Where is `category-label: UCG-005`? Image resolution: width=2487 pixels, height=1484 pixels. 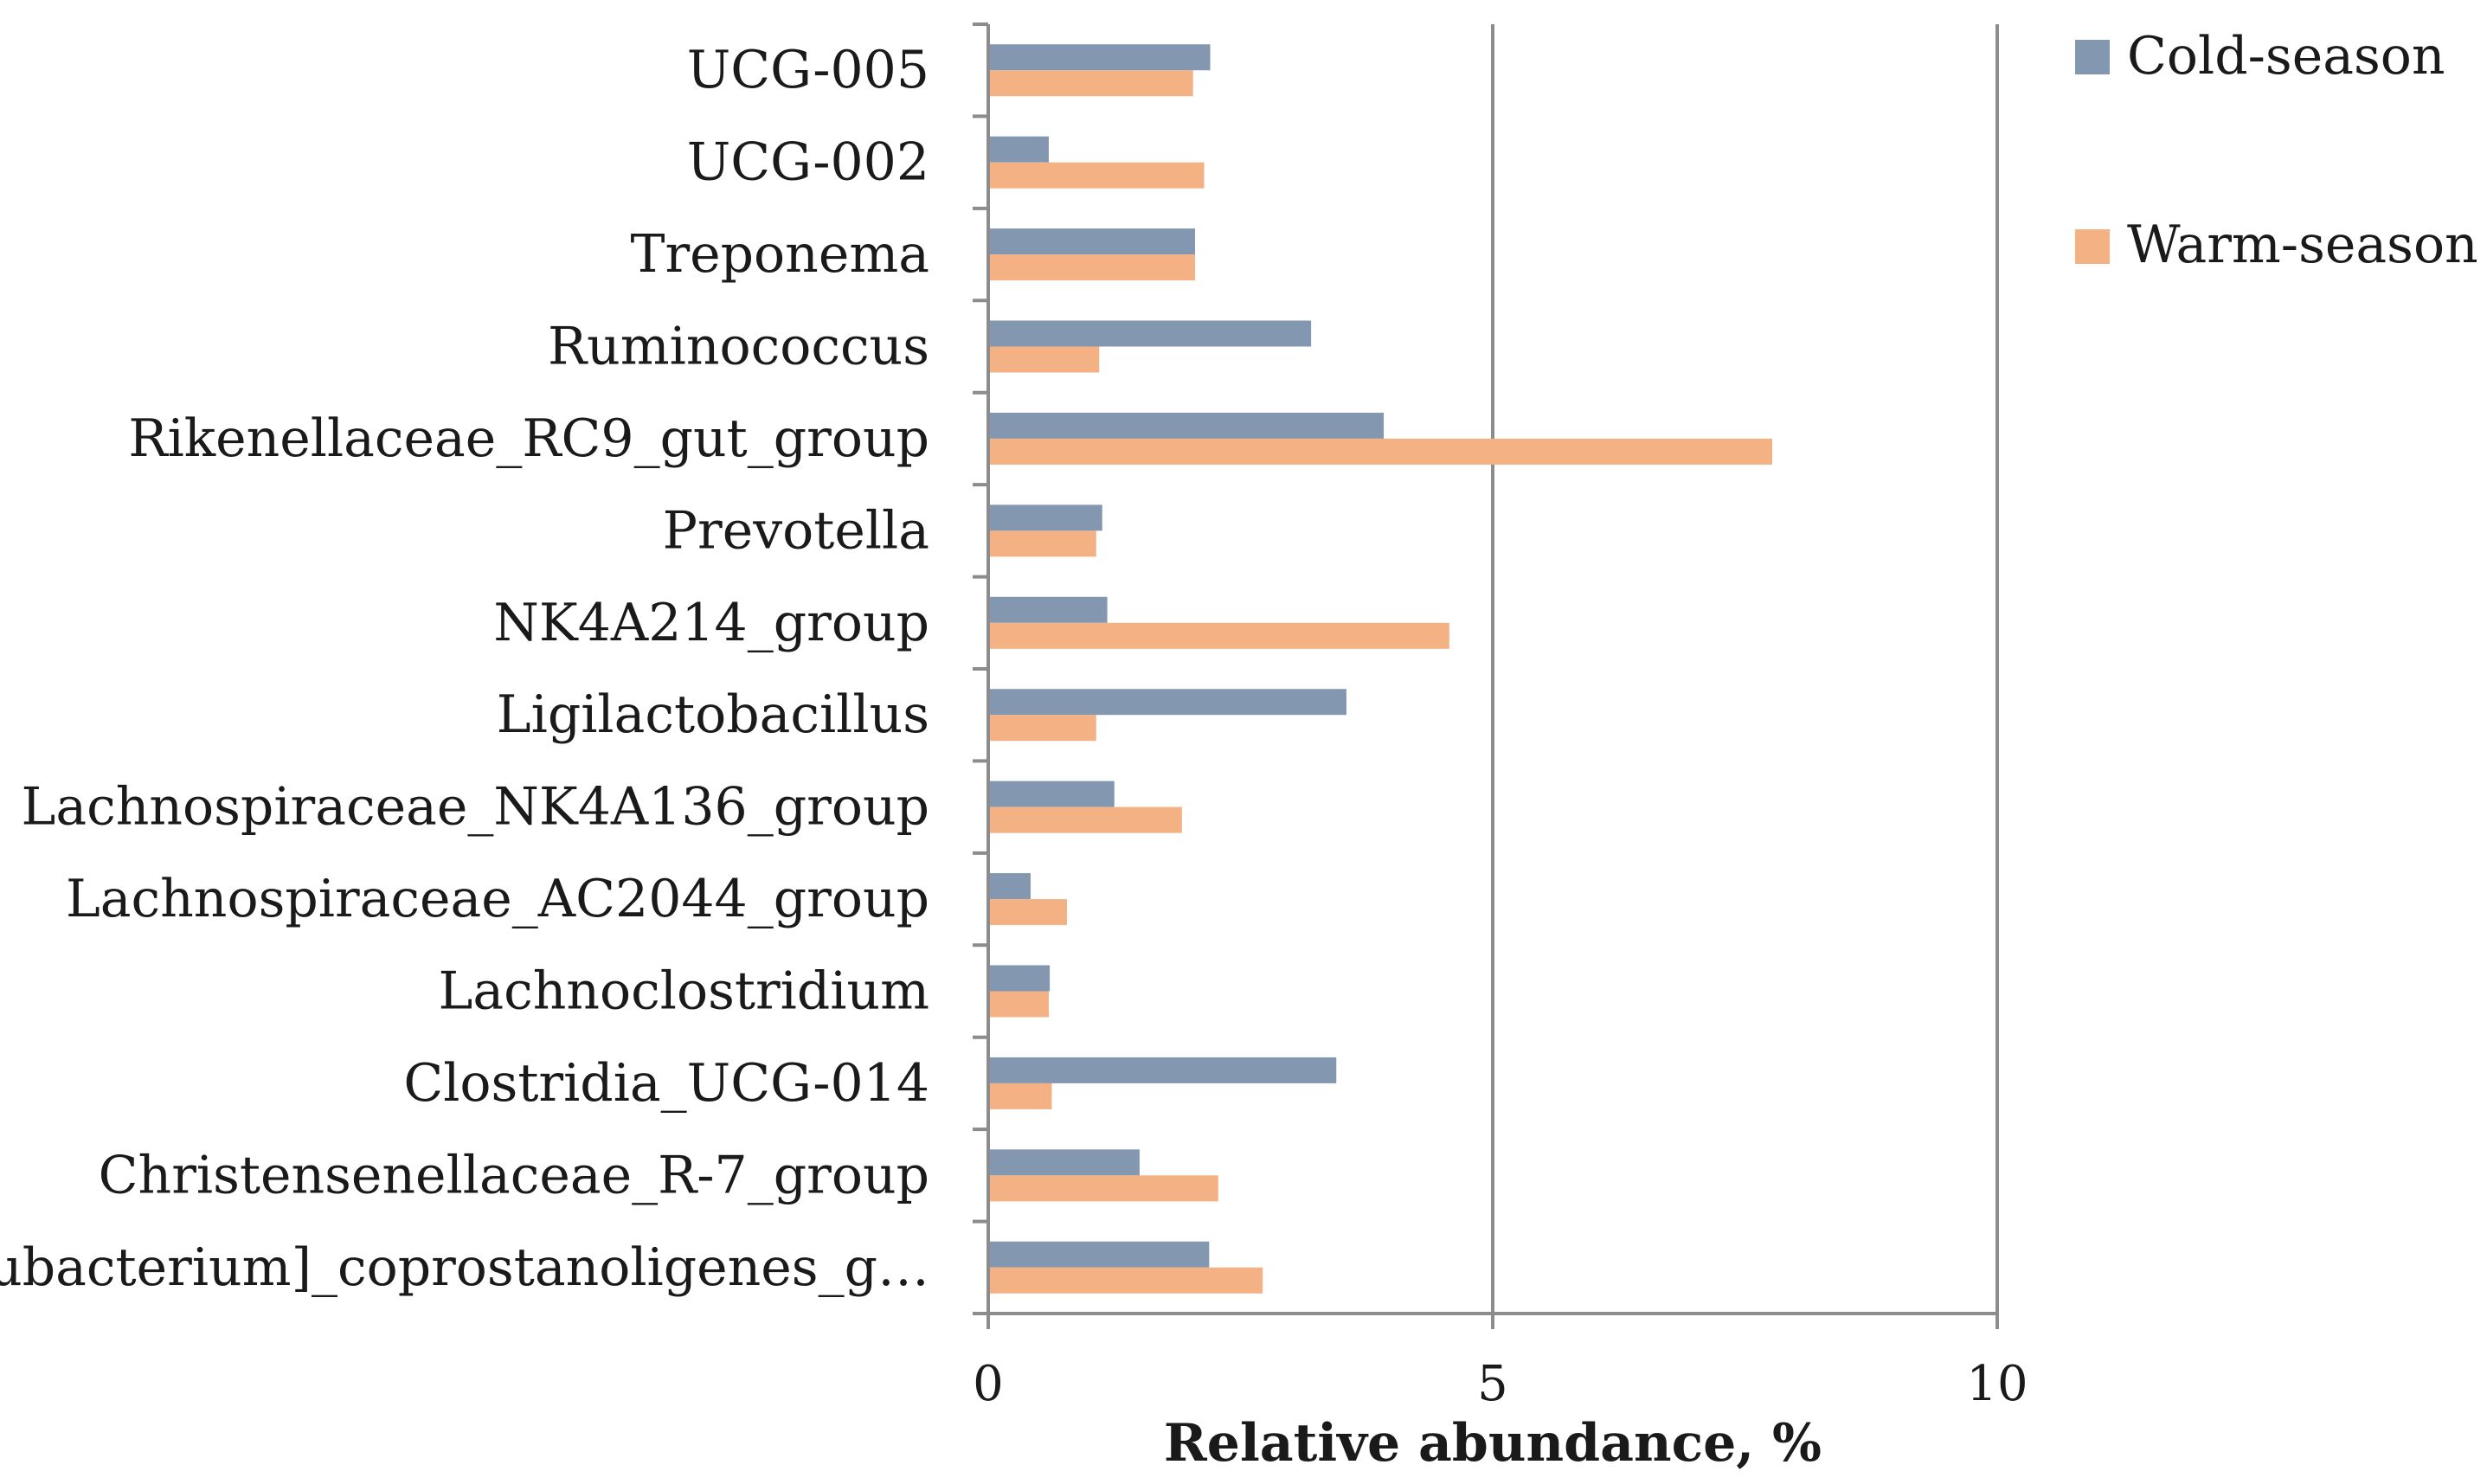
category-label: UCG-005 is located at coordinates (808, 70).